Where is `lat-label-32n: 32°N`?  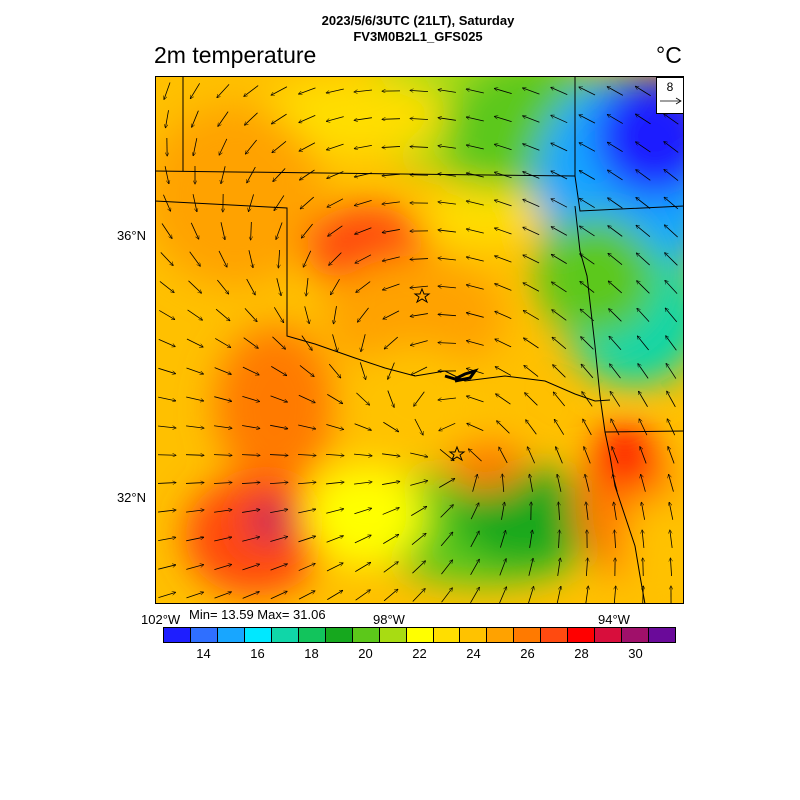
lat-label-32n: 32°N is located at coordinates (131, 497).